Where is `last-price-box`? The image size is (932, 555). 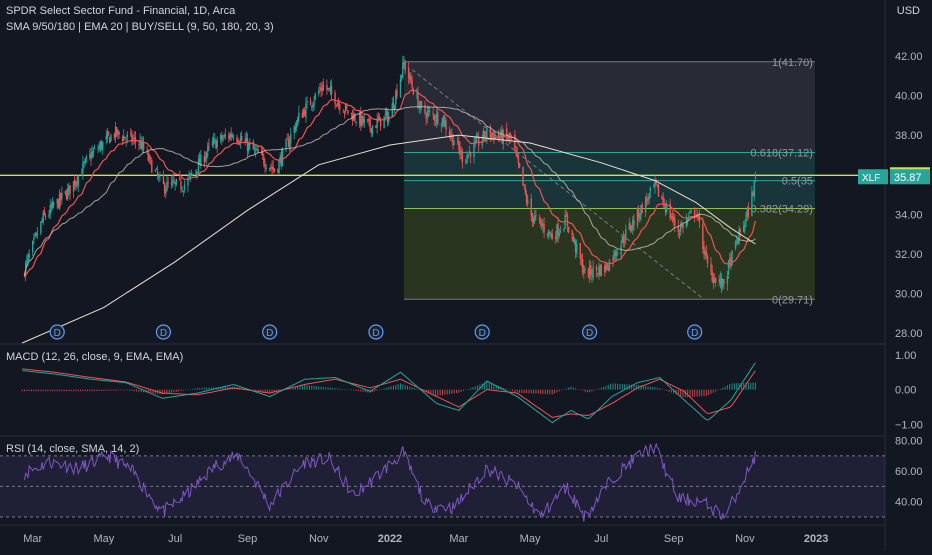 last-price-box is located at coordinates (910, 177).